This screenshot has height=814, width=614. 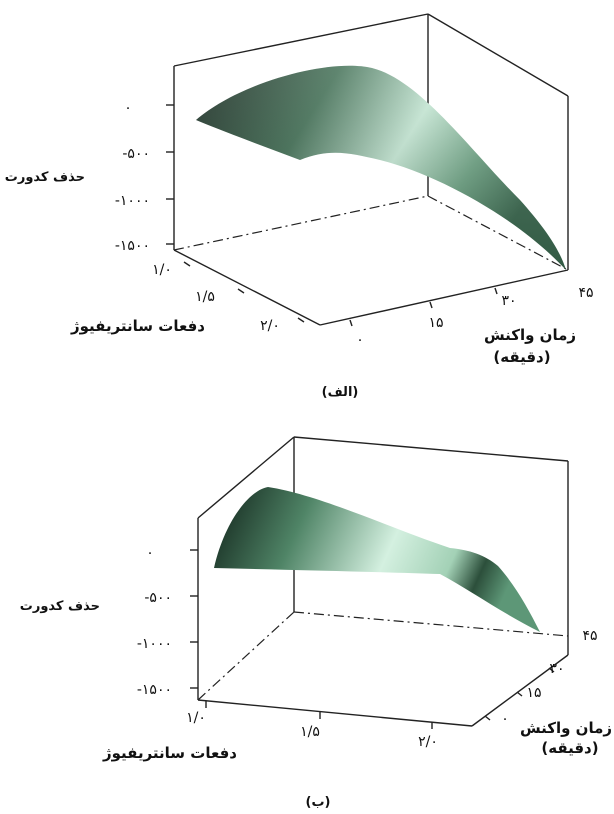 What do you see at coordinates (428, 742) in the screenshot?
I see `panel-b-x-tick-2: ۲/۰` at bounding box center [428, 742].